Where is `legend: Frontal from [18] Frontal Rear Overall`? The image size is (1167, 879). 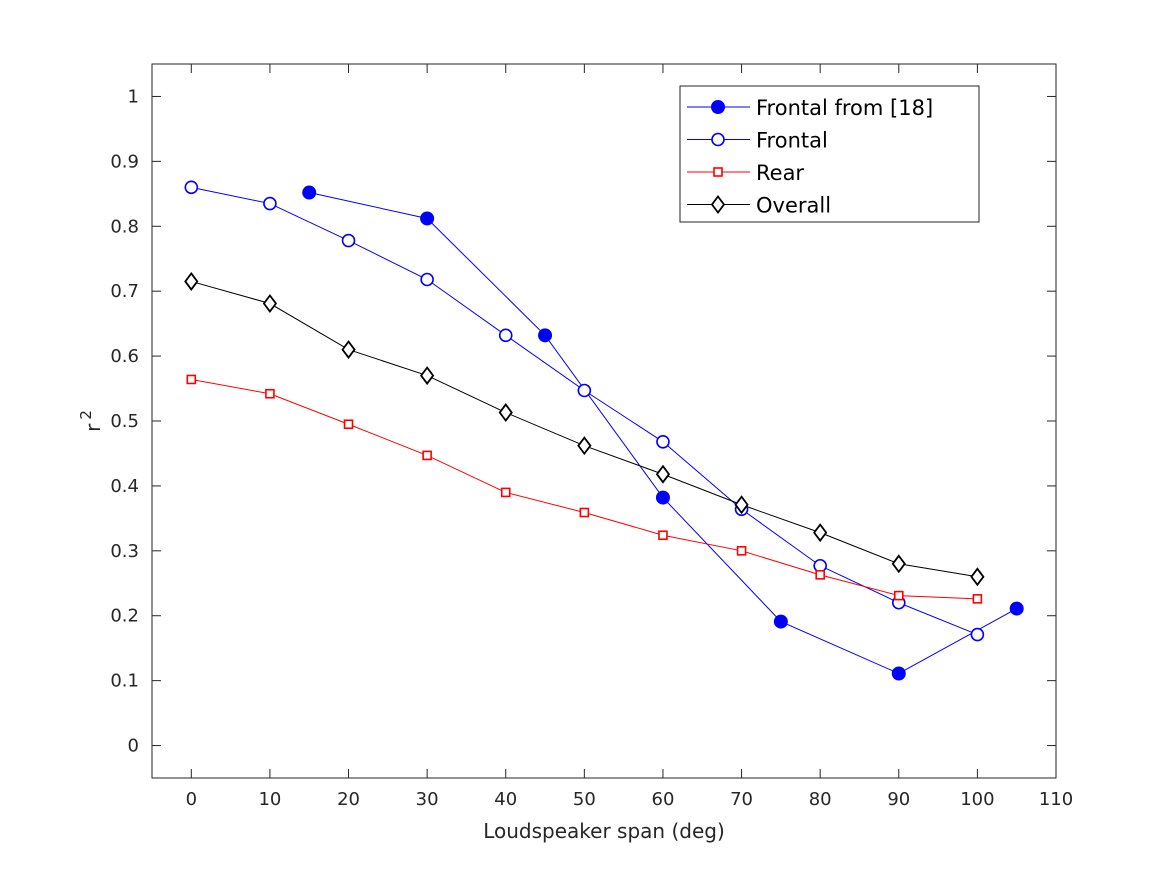
legend: Frontal from [18] Frontal Rear Overall is located at coordinates (829, 154).